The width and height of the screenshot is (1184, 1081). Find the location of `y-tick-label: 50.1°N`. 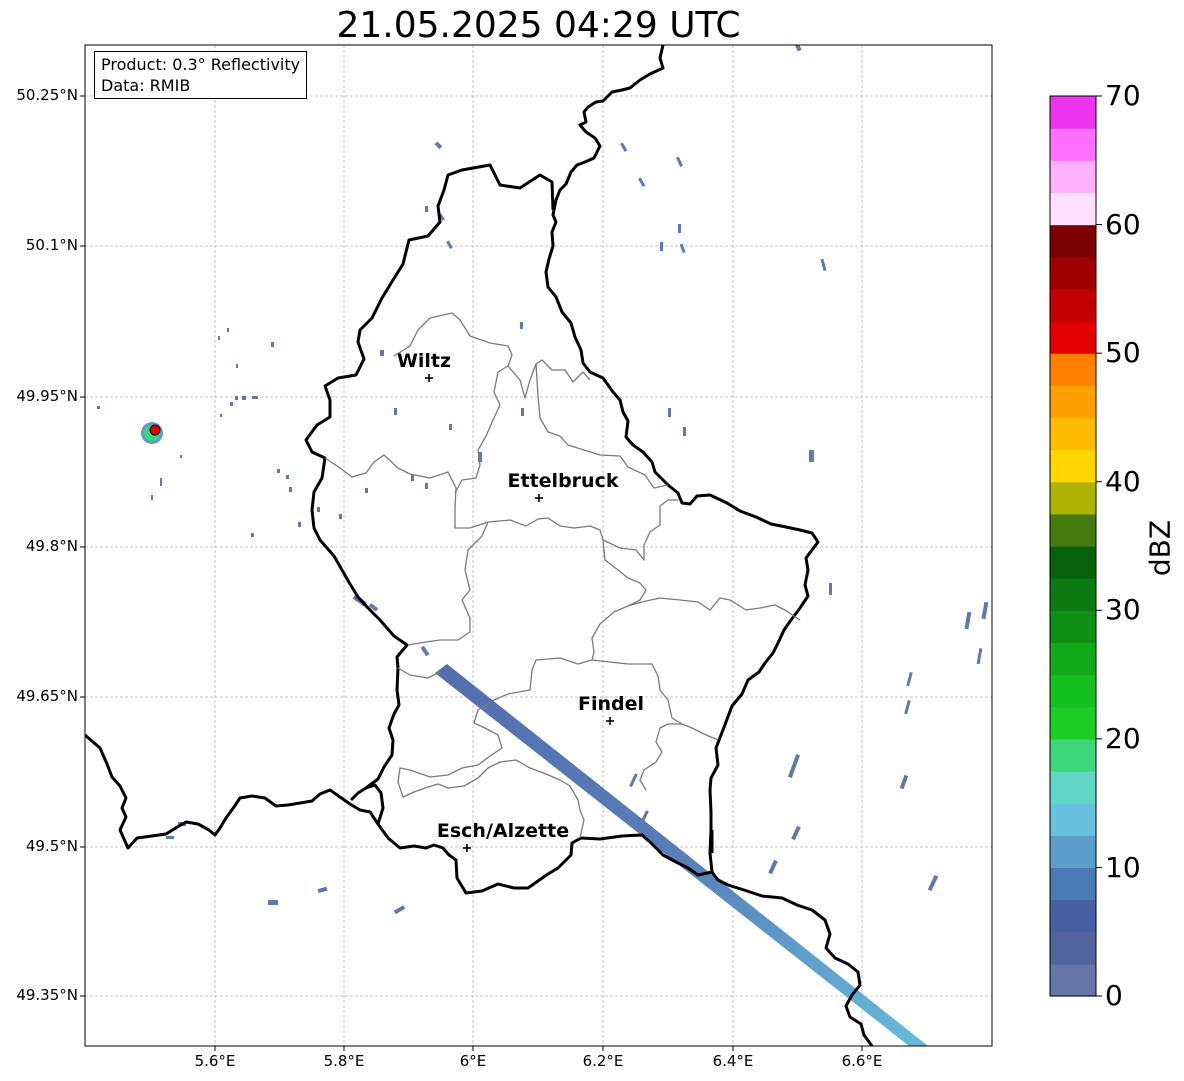

y-tick-label: 50.1°N is located at coordinates (51, 245).